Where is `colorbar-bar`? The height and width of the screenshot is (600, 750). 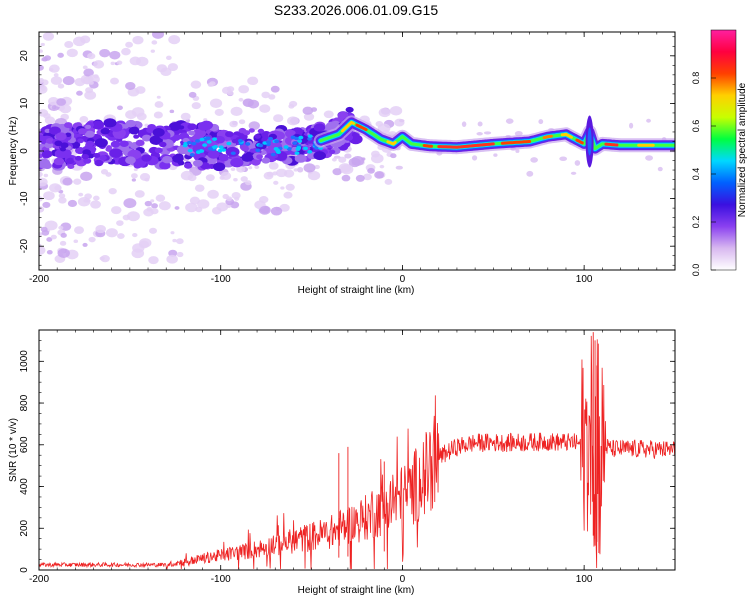
colorbar-bar is located at coordinates (723, 150).